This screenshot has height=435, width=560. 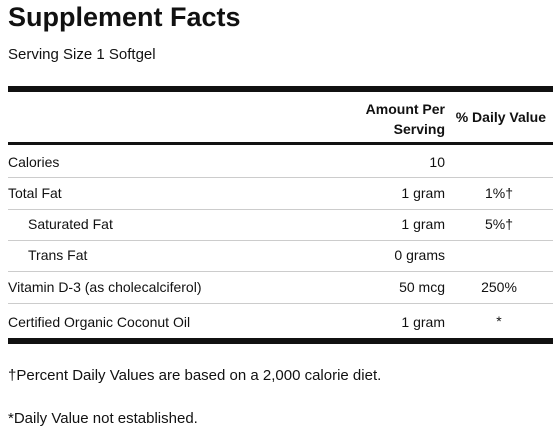 I want to click on row-name: Vitamin D-3 (as cholecalciferol), so click(x=105, y=287).